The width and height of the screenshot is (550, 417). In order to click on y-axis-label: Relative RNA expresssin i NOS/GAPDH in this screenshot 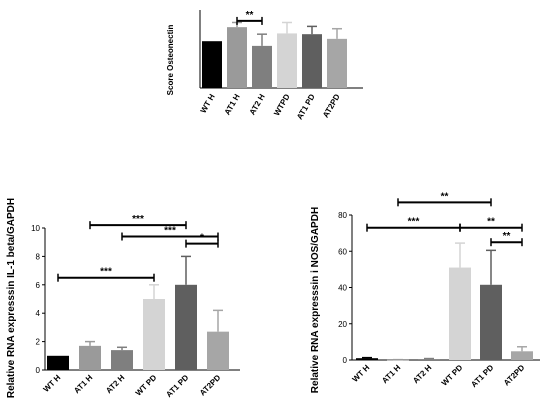, I will do `click(315, 300)`.